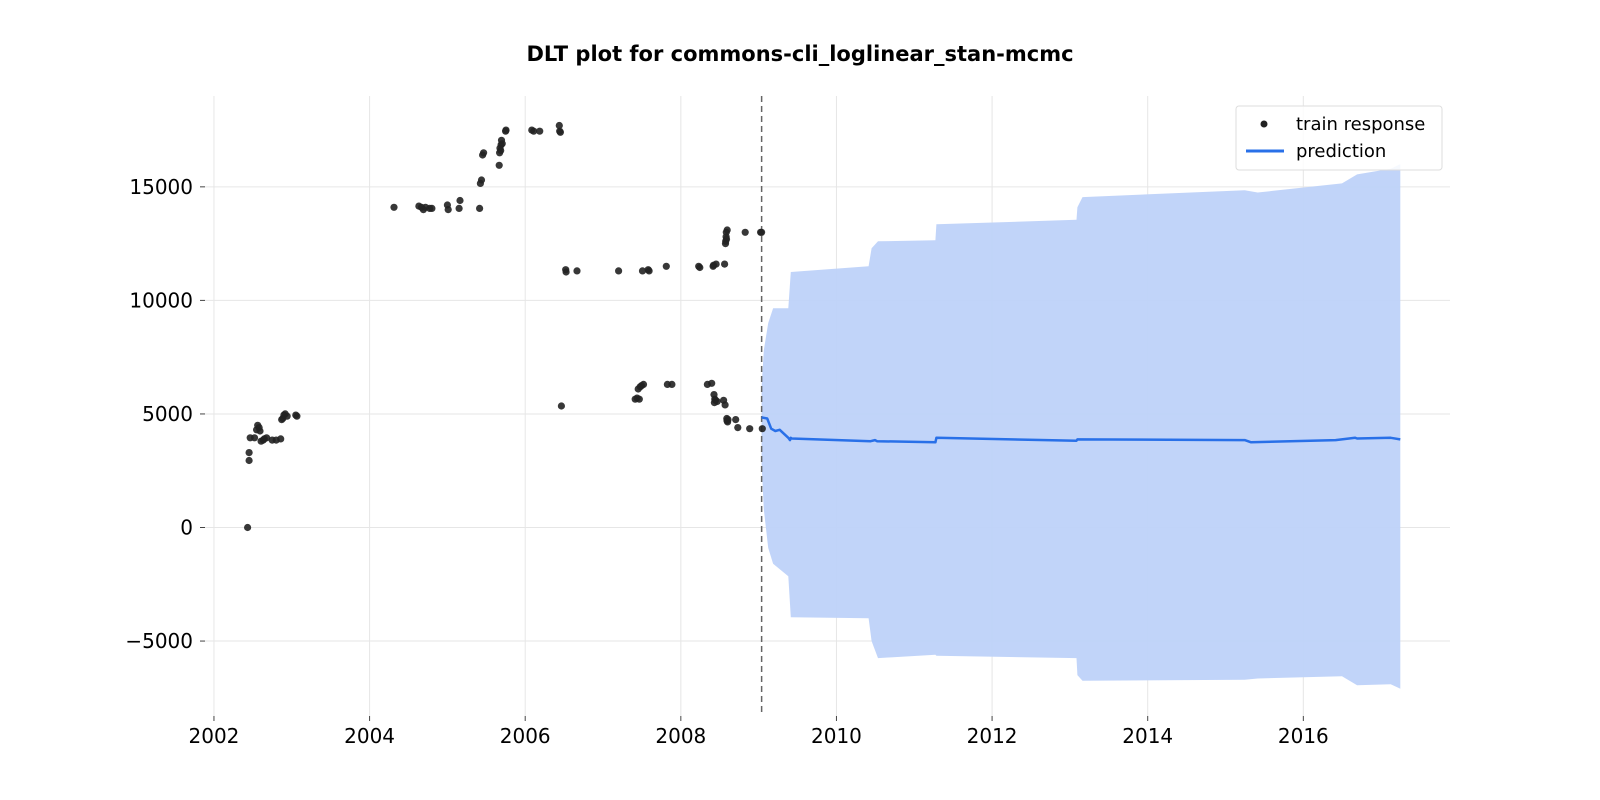  I want to click on legend-prediction-label: prediction, so click(1341, 151).